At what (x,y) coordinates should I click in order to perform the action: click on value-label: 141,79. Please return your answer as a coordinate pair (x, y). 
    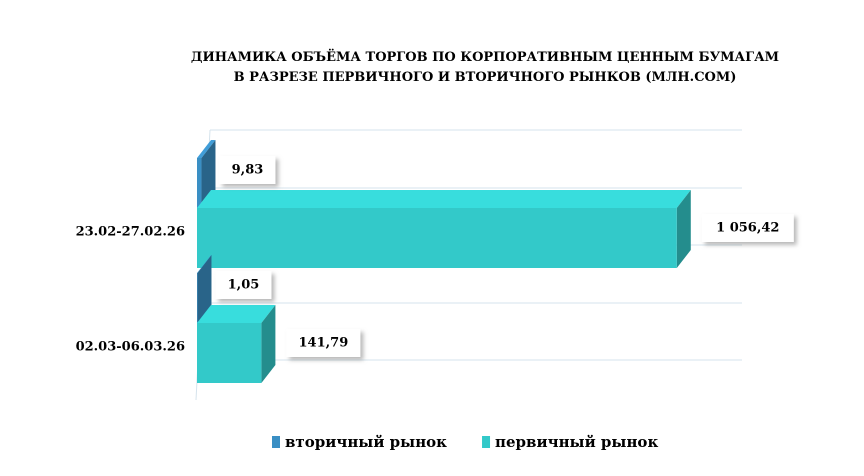
    Looking at the image, I should click on (324, 343).